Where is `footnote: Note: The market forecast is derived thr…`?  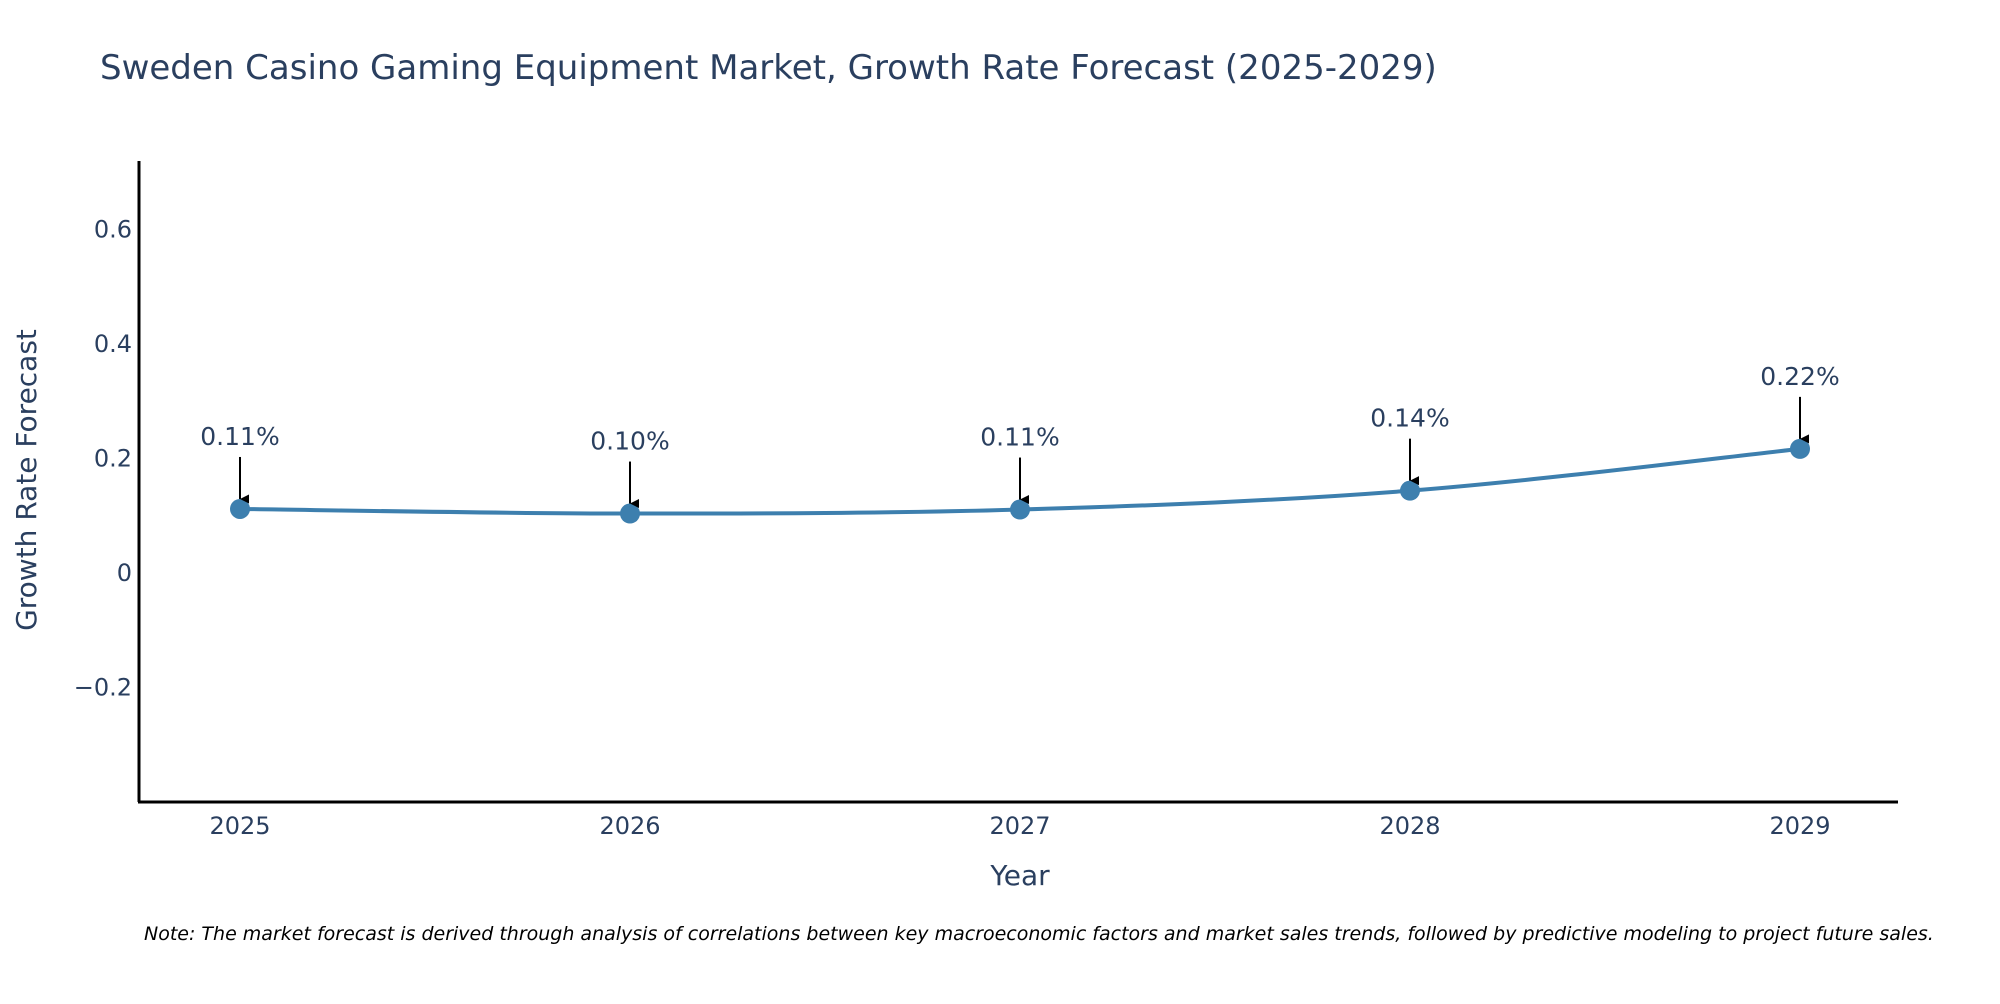
footnote: Note: The market forecast is derived thr… is located at coordinates (1039, 934).